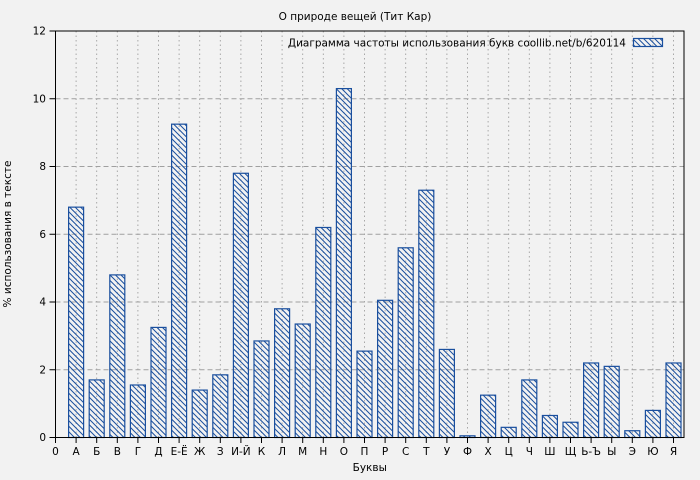 The height and width of the screenshot is (480, 700). I want to click on y-tick-label-4: 4, so click(42, 303).